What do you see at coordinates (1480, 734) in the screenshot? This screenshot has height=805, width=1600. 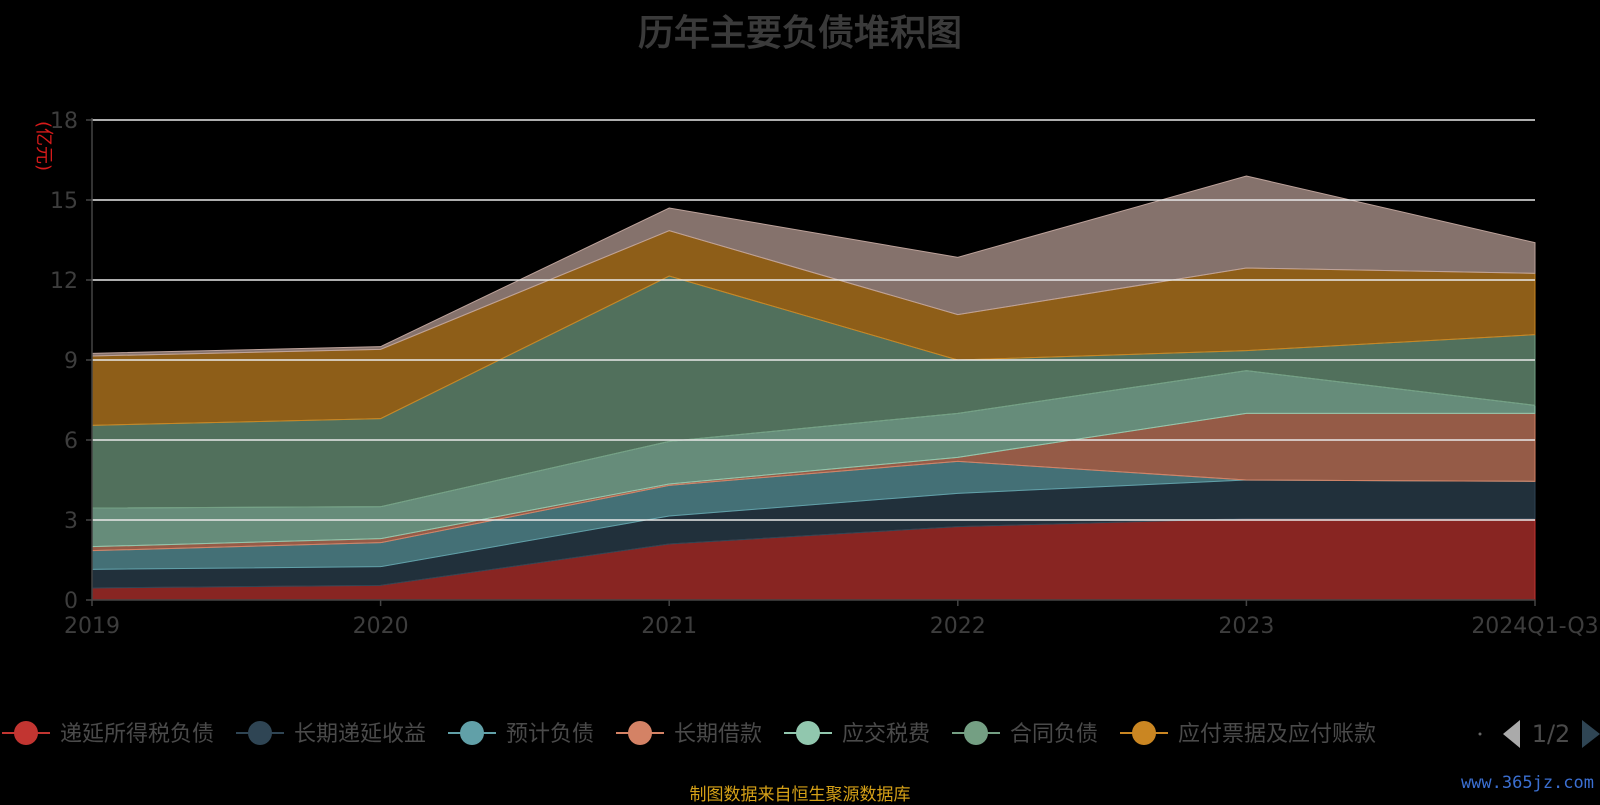 I see `legend-more-indicator` at bounding box center [1480, 734].